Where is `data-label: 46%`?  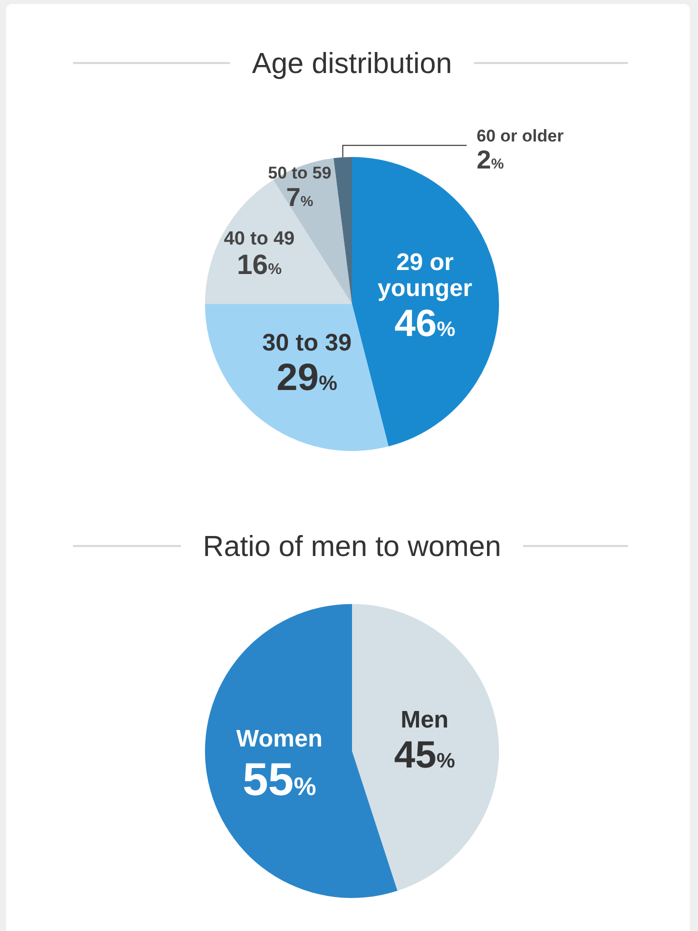
data-label: 46% is located at coordinates (425, 324).